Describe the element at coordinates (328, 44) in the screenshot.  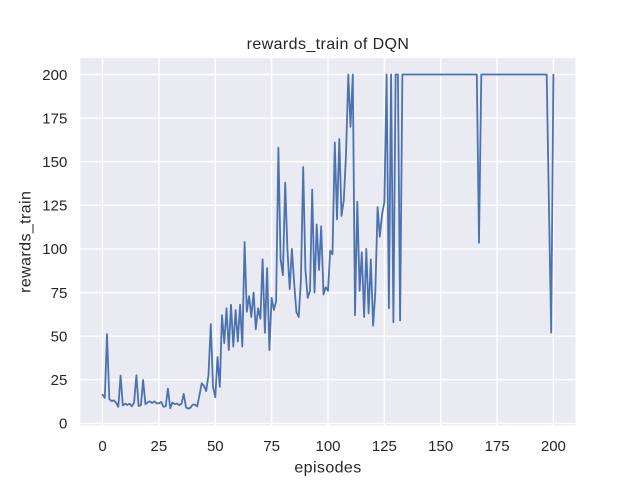
I see `svg-text: rewards_train of DQN` at that location.